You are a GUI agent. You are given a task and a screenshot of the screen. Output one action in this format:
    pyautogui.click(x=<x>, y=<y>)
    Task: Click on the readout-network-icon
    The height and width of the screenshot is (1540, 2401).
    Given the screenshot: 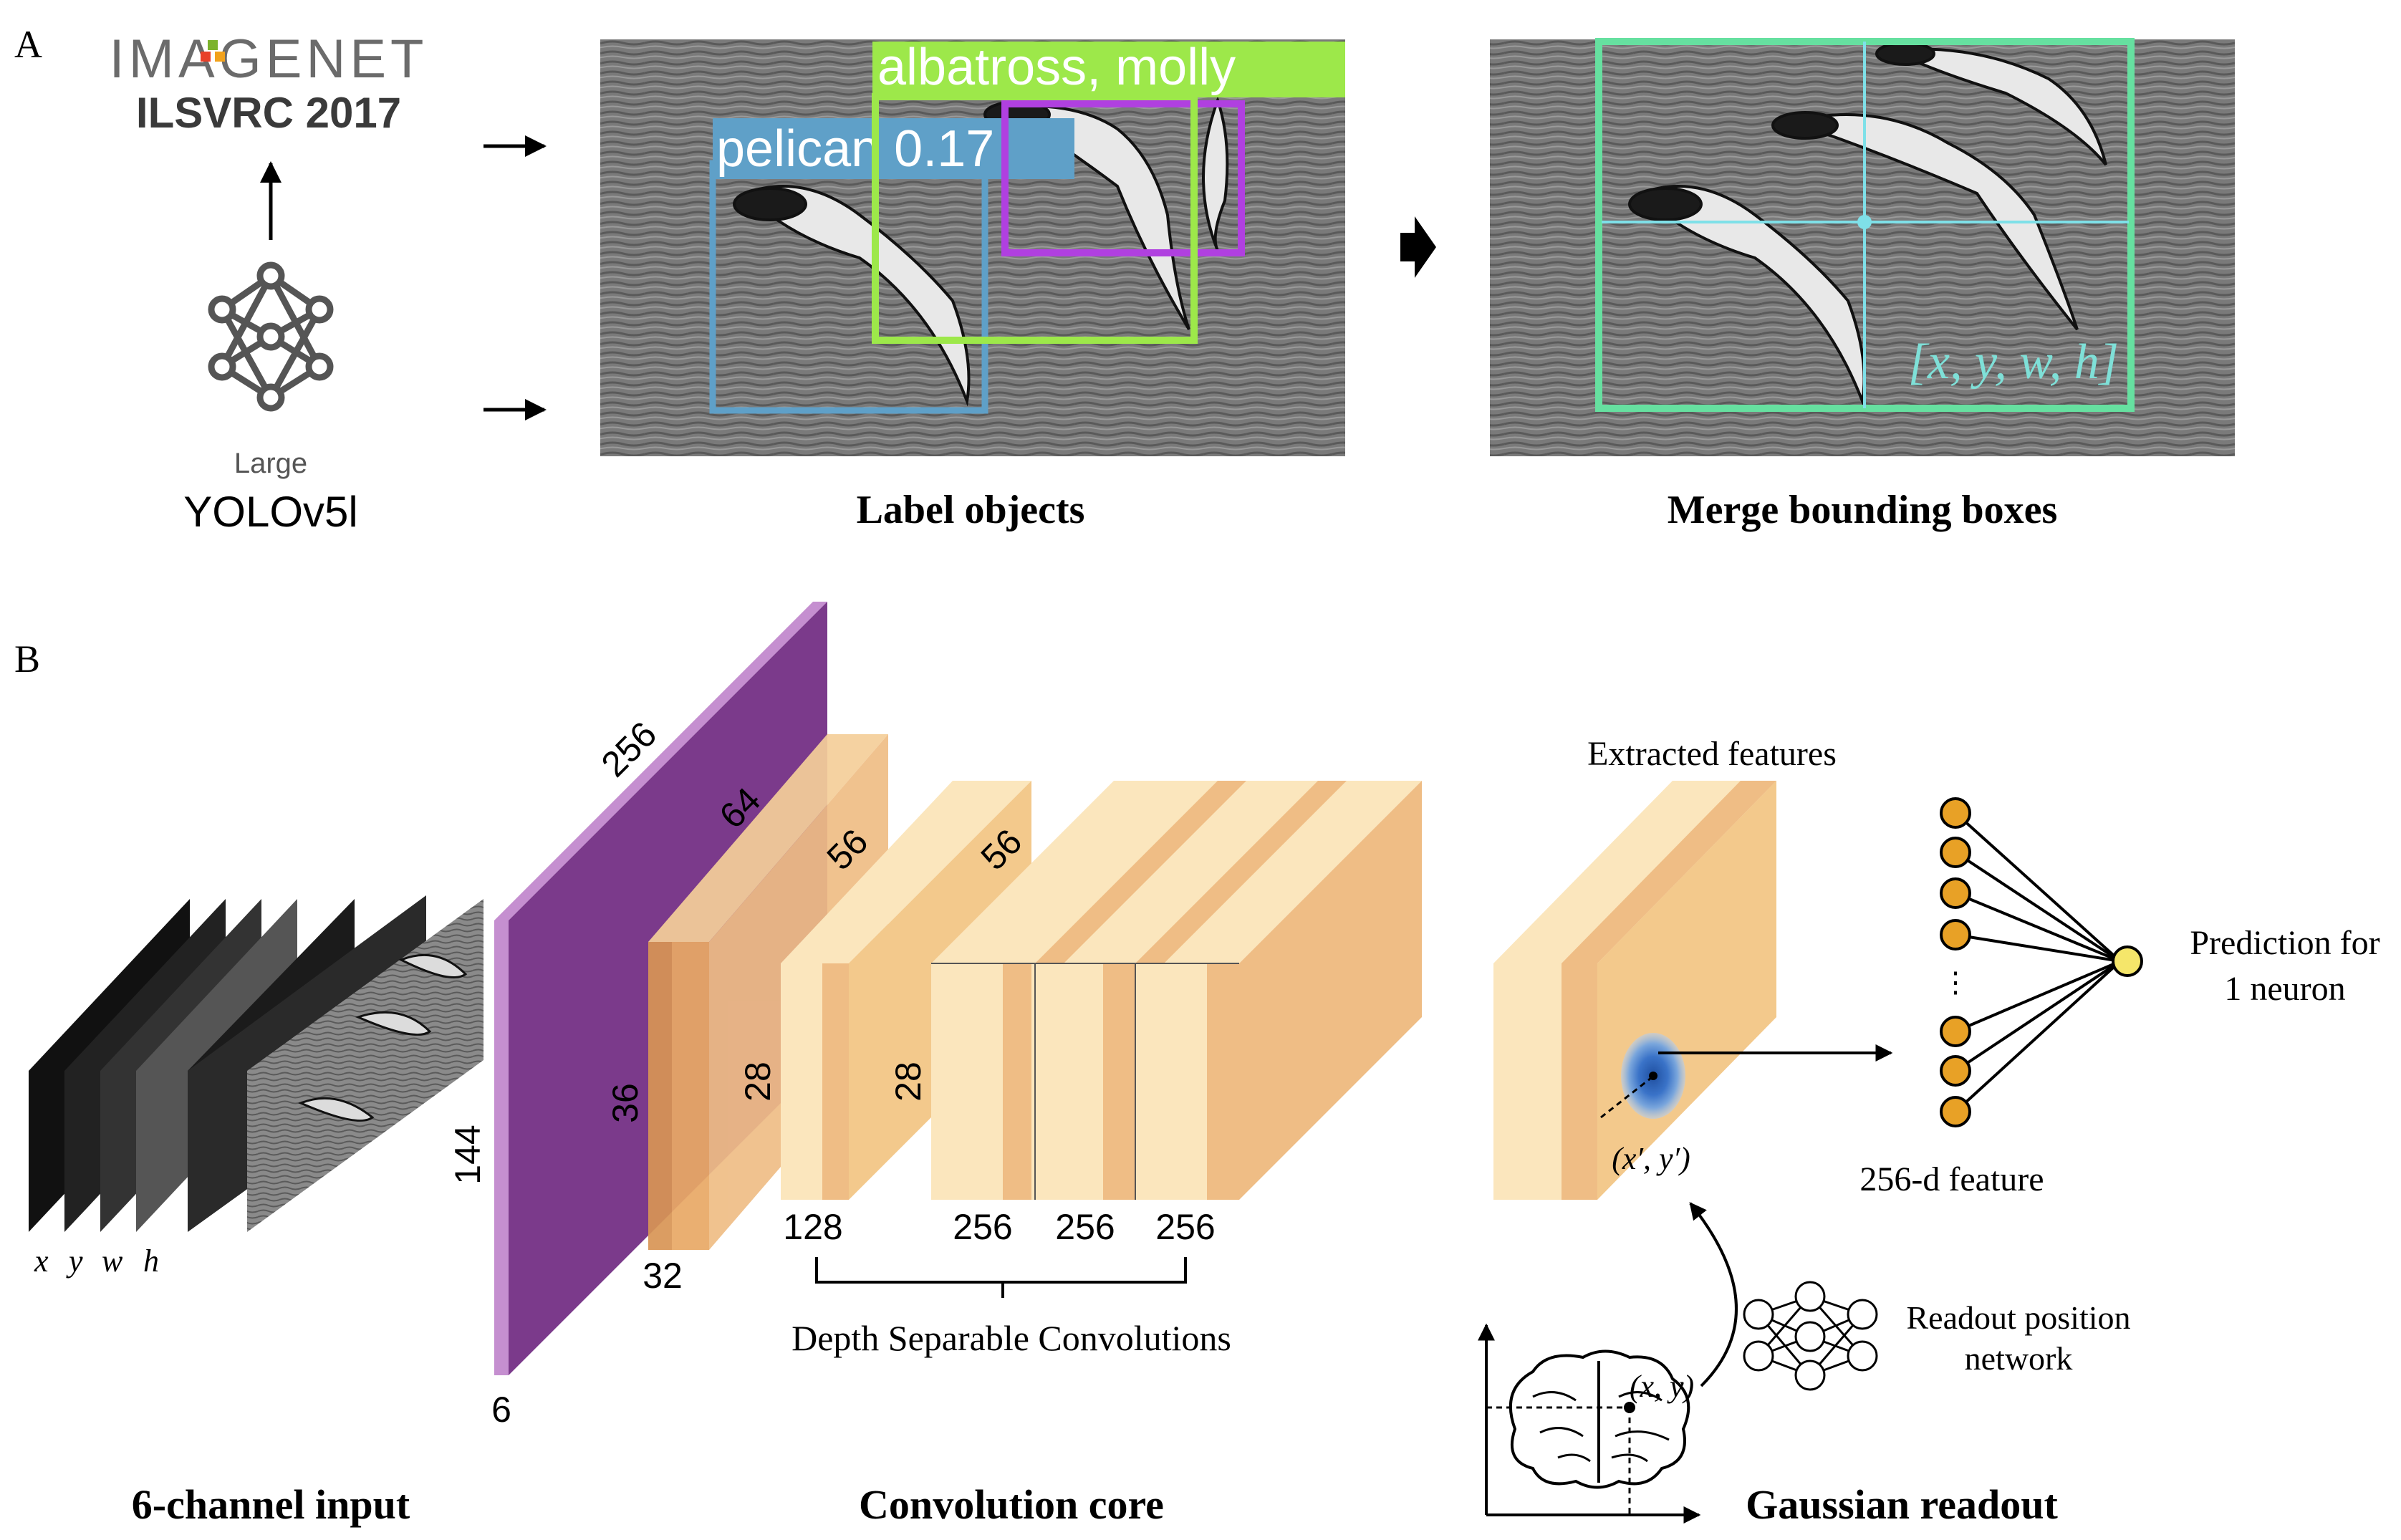 What is the action you would take?
    pyautogui.click(x=1811, y=1336)
    